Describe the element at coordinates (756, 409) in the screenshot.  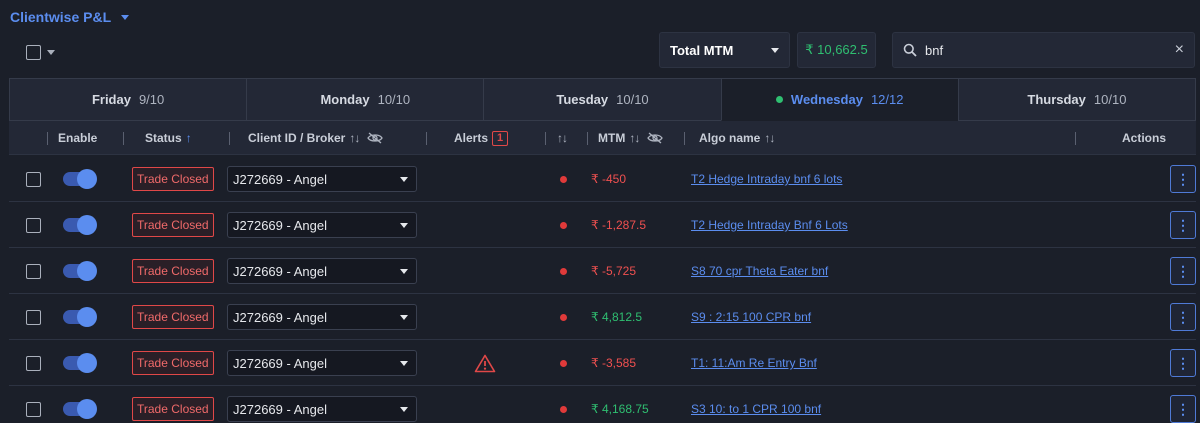
I see `algo-link: S3 10: to 1 CPR 100 bnf` at that location.